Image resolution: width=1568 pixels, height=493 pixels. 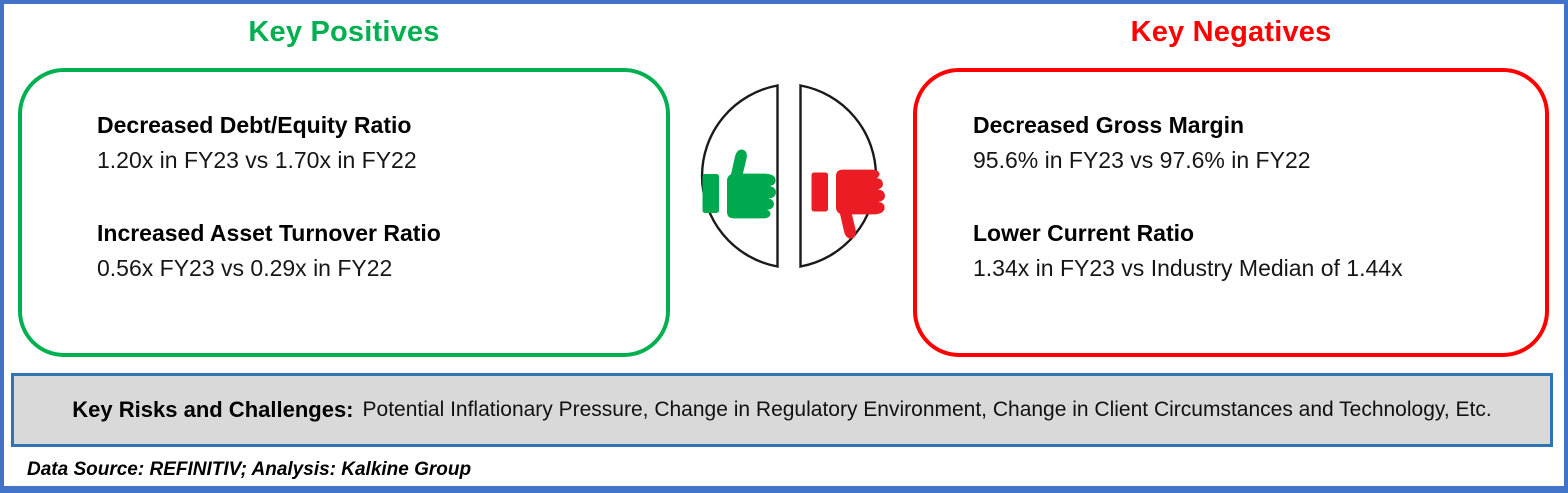 What do you see at coordinates (254, 125) in the screenshot?
I see `positive-item-heading: Decreased Debt/Equity Ratio` at bounding box center [254, 125].